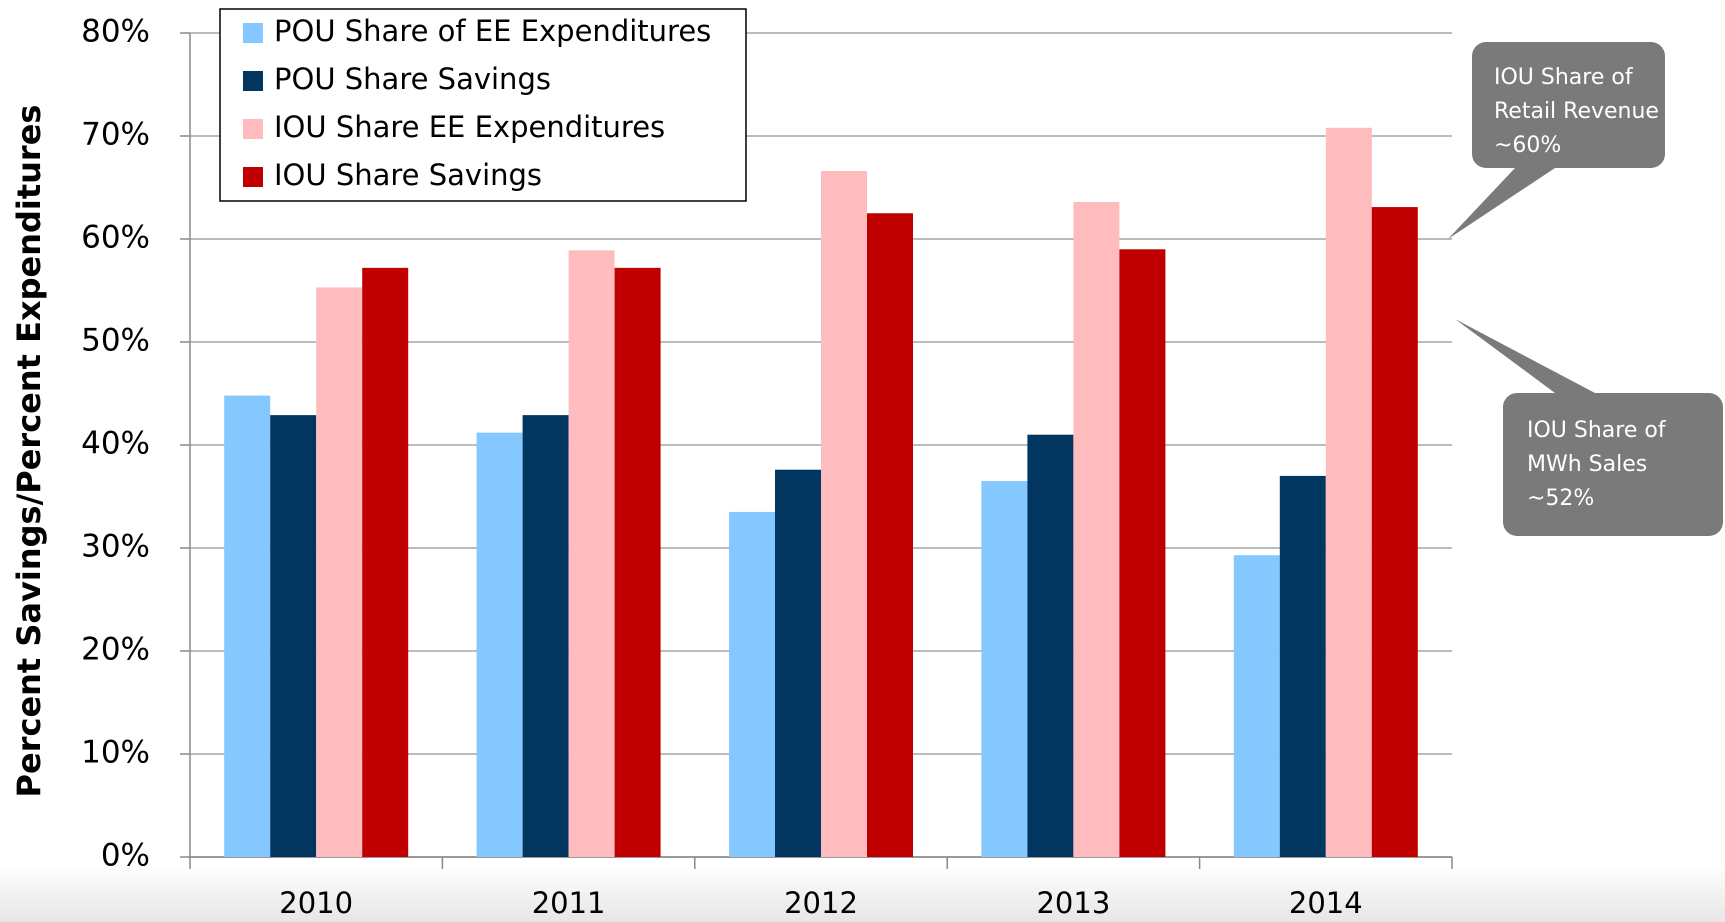 This screenshot has height=922, width=1725. I want to click on callout: IOU Share of Retail Revenue ~60%, so click(1556, 140).